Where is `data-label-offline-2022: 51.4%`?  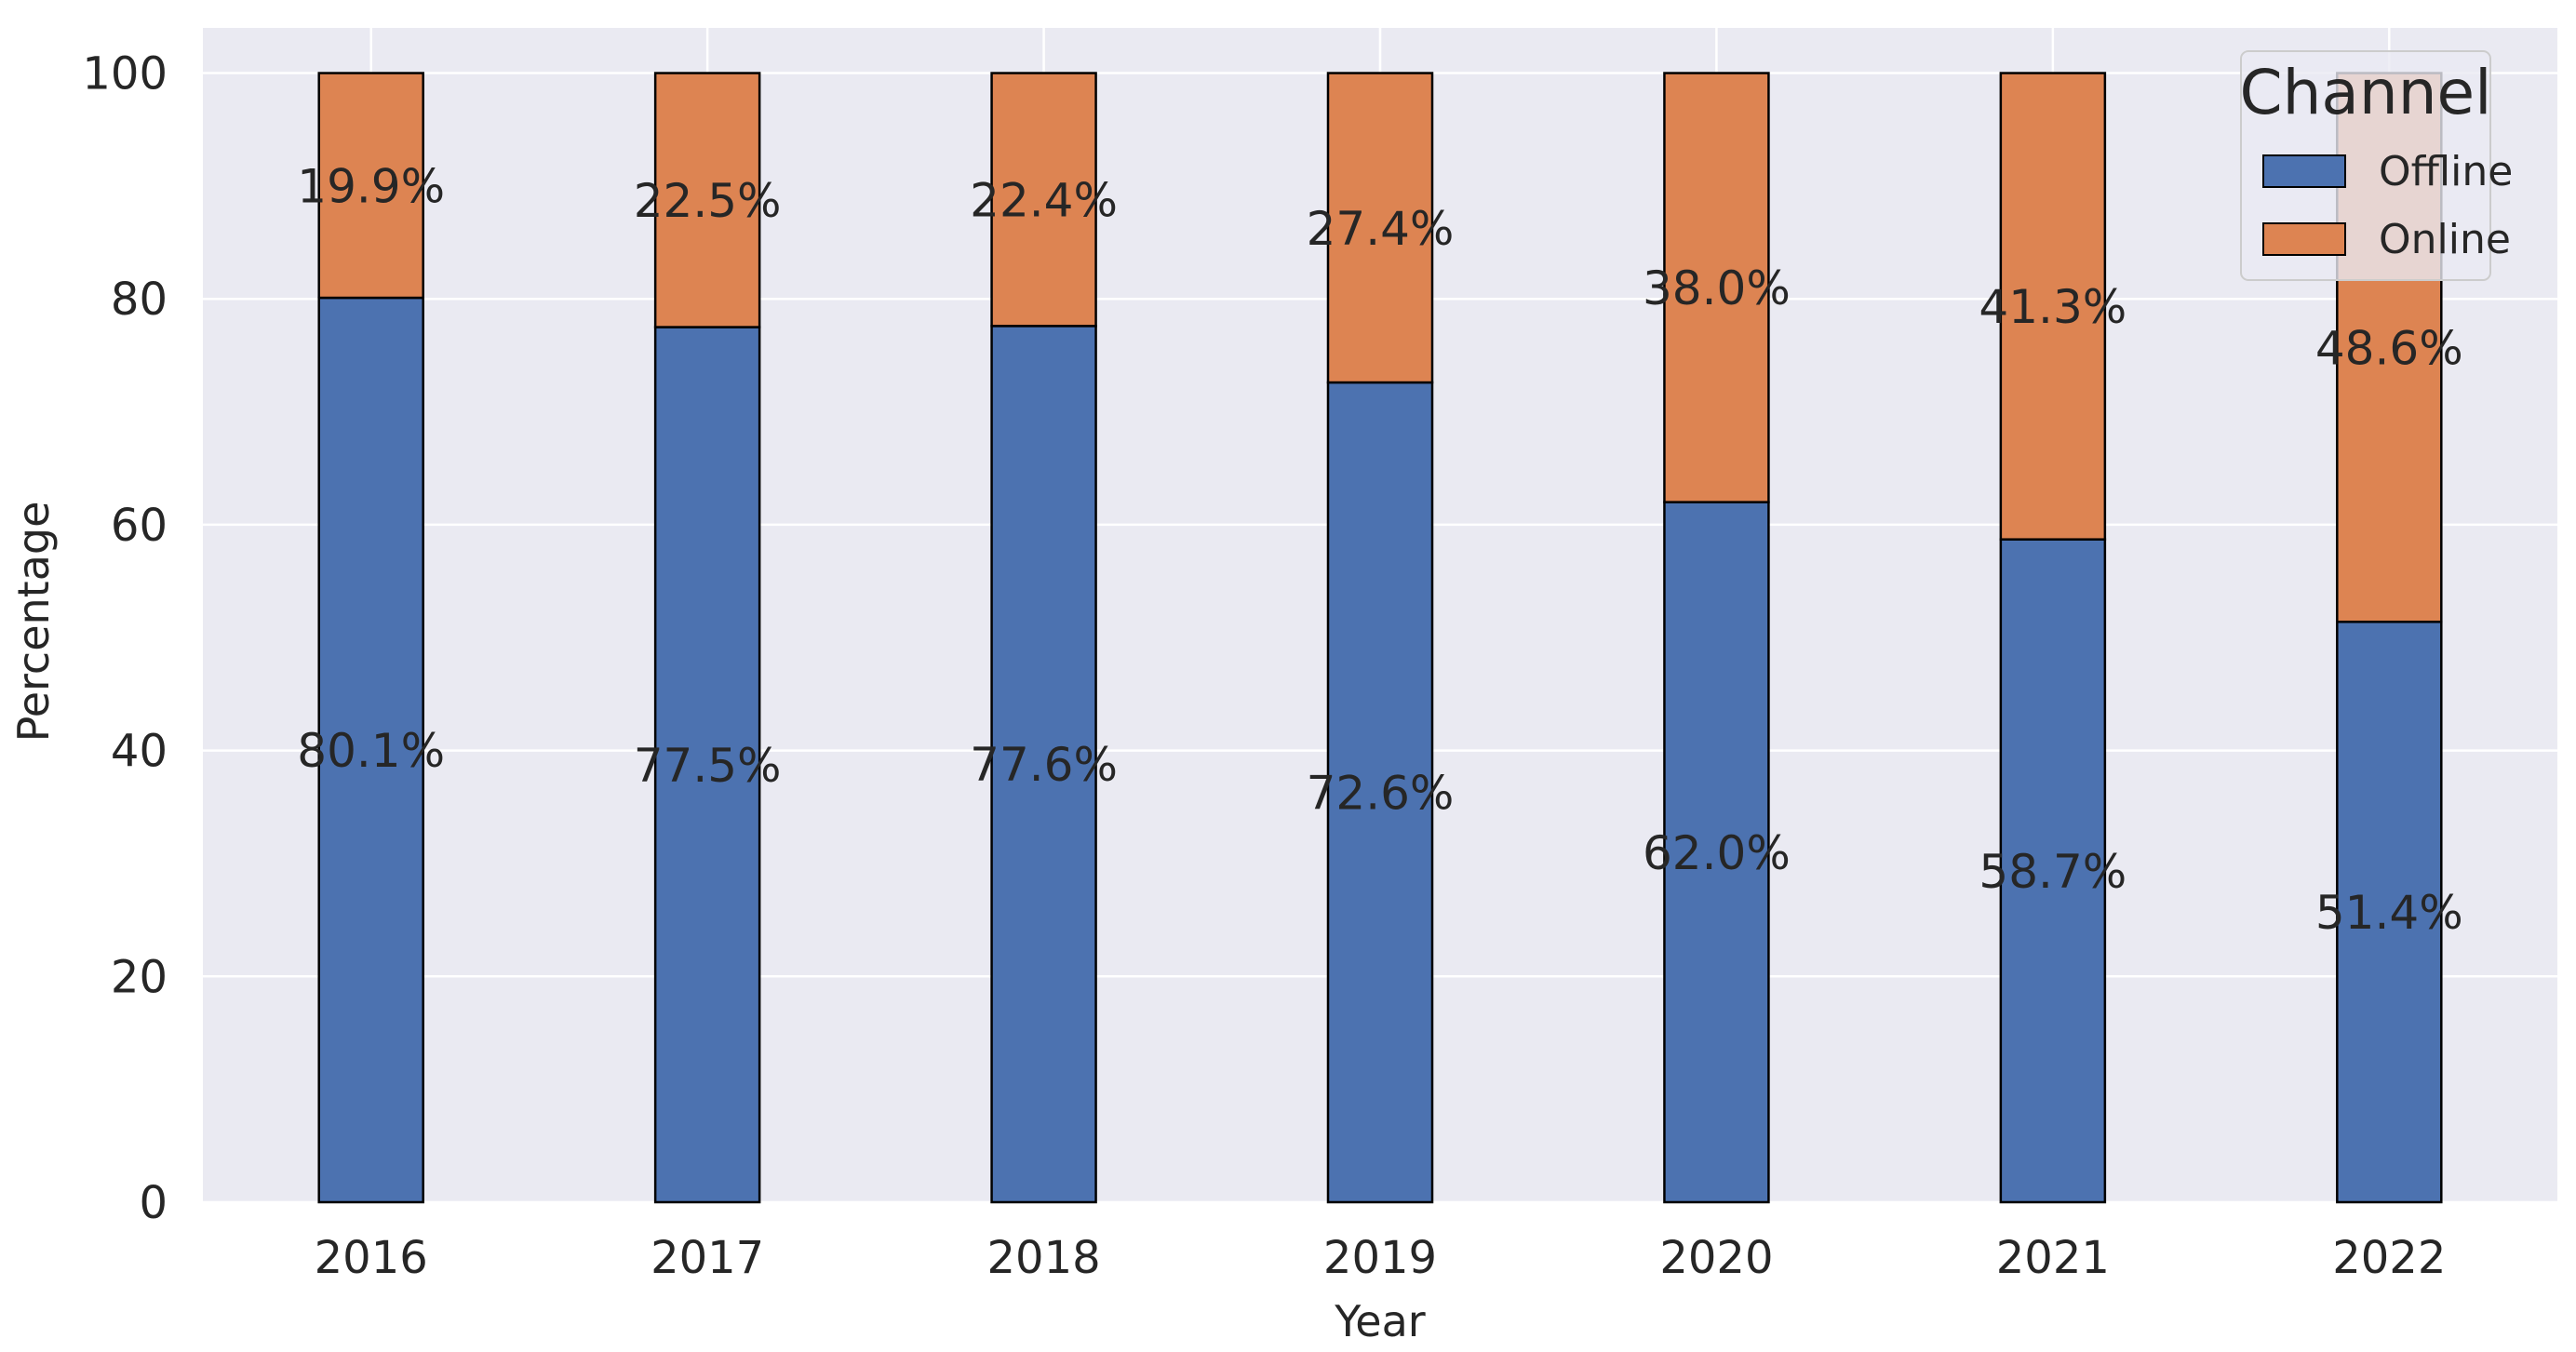 data-label-offline-2022: 51.4% is located at coordinates (2389, 913).